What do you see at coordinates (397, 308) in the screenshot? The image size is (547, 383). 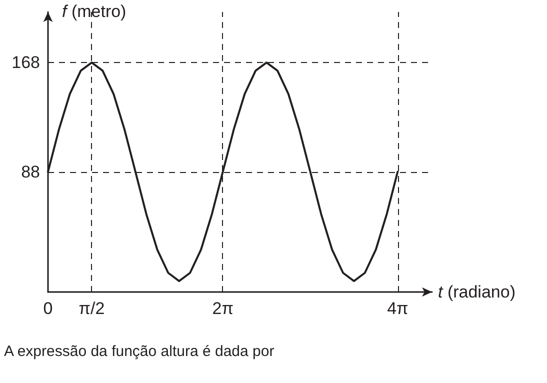 I see `x-tick-label: 4π` at bounding box center [397, 308].